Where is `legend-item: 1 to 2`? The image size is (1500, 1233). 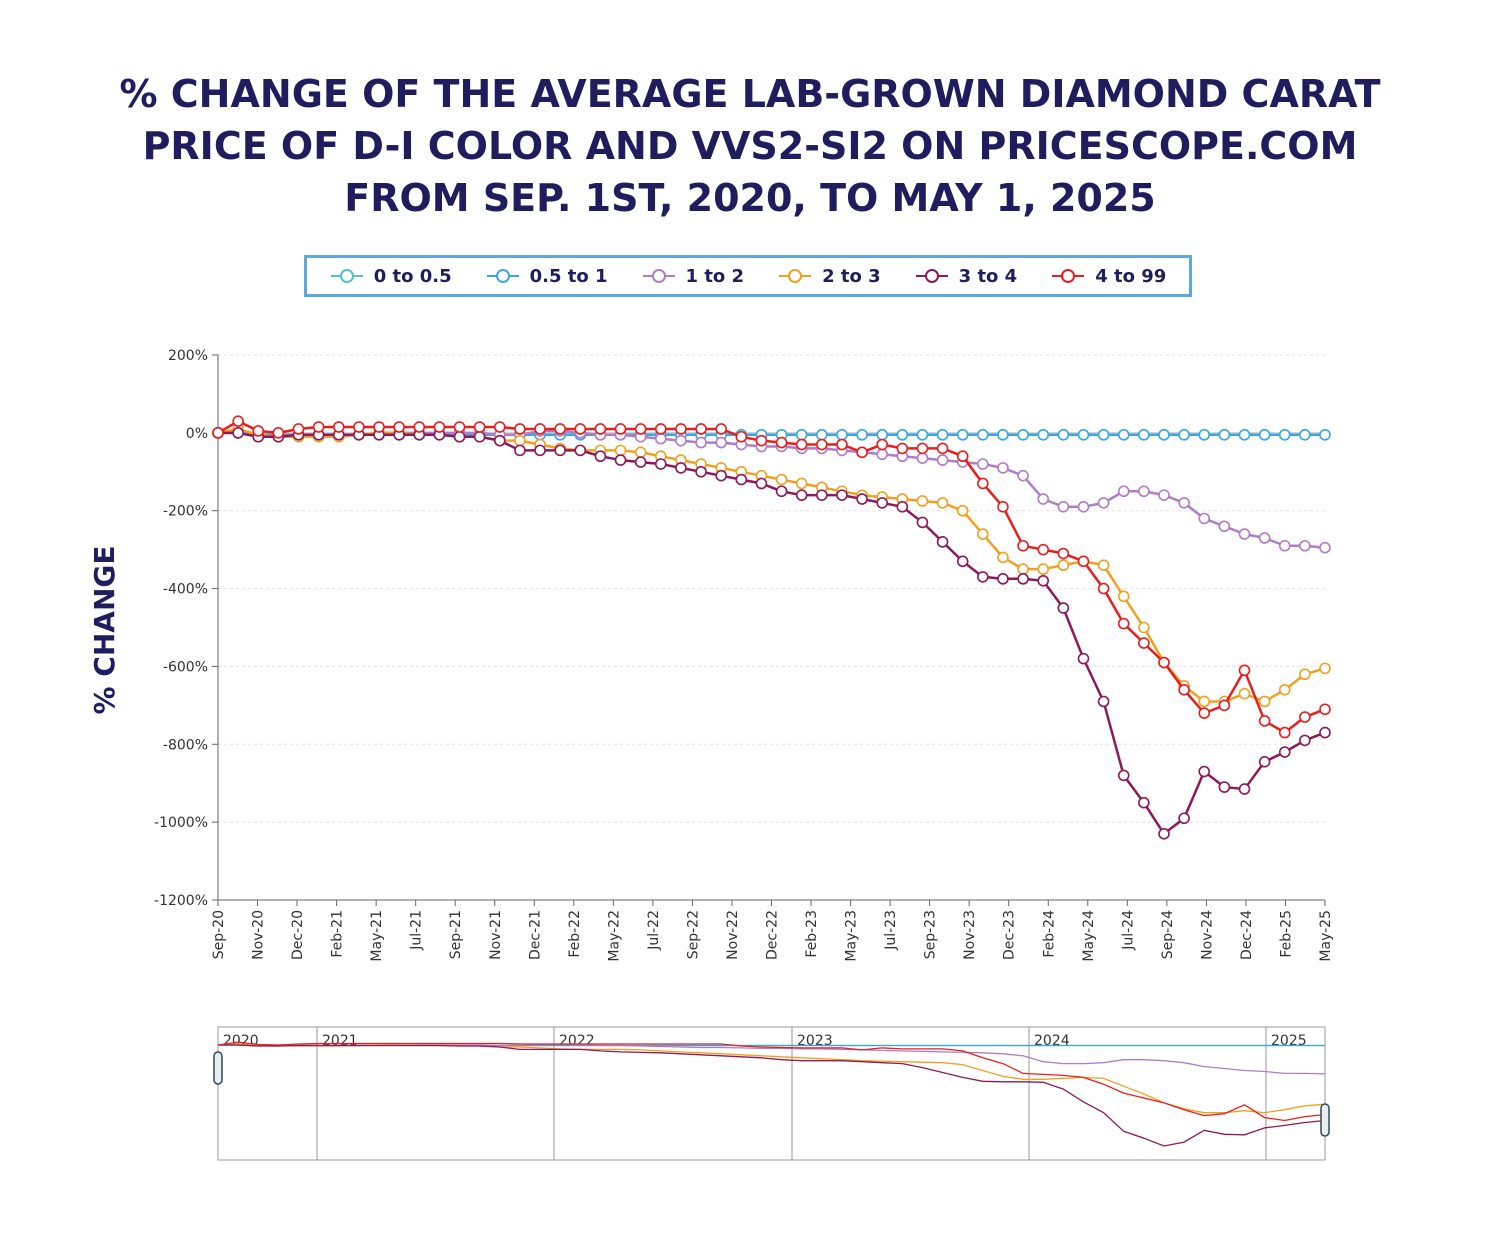
legend-item: 1 to 2 is located at coordinates (693, 276).